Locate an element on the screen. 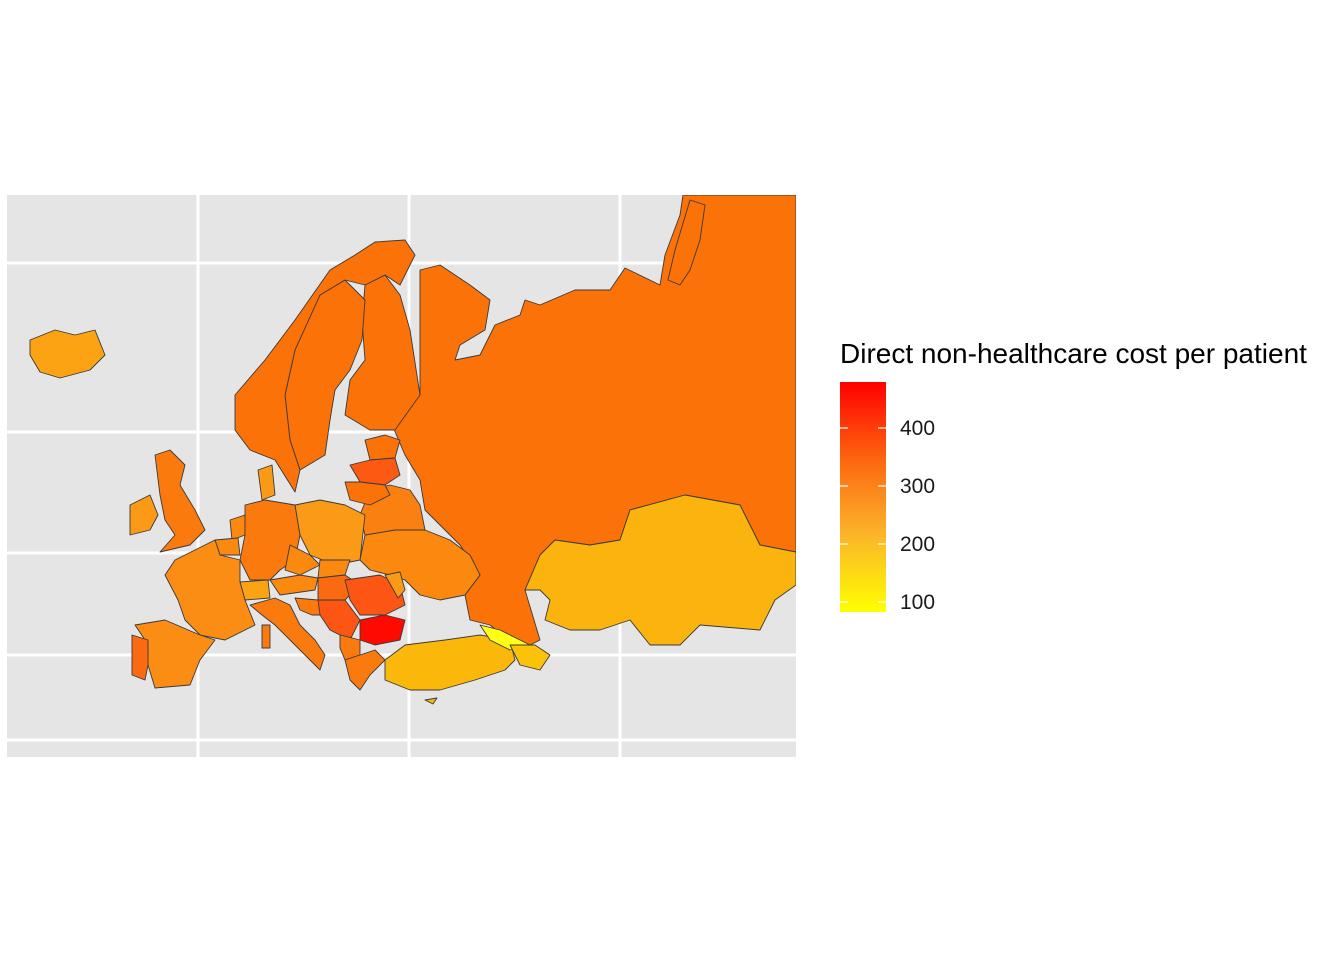 Image resolution: width=1344 pixels, height=960 pixels. region-norway is located at coordinates (325, 366).